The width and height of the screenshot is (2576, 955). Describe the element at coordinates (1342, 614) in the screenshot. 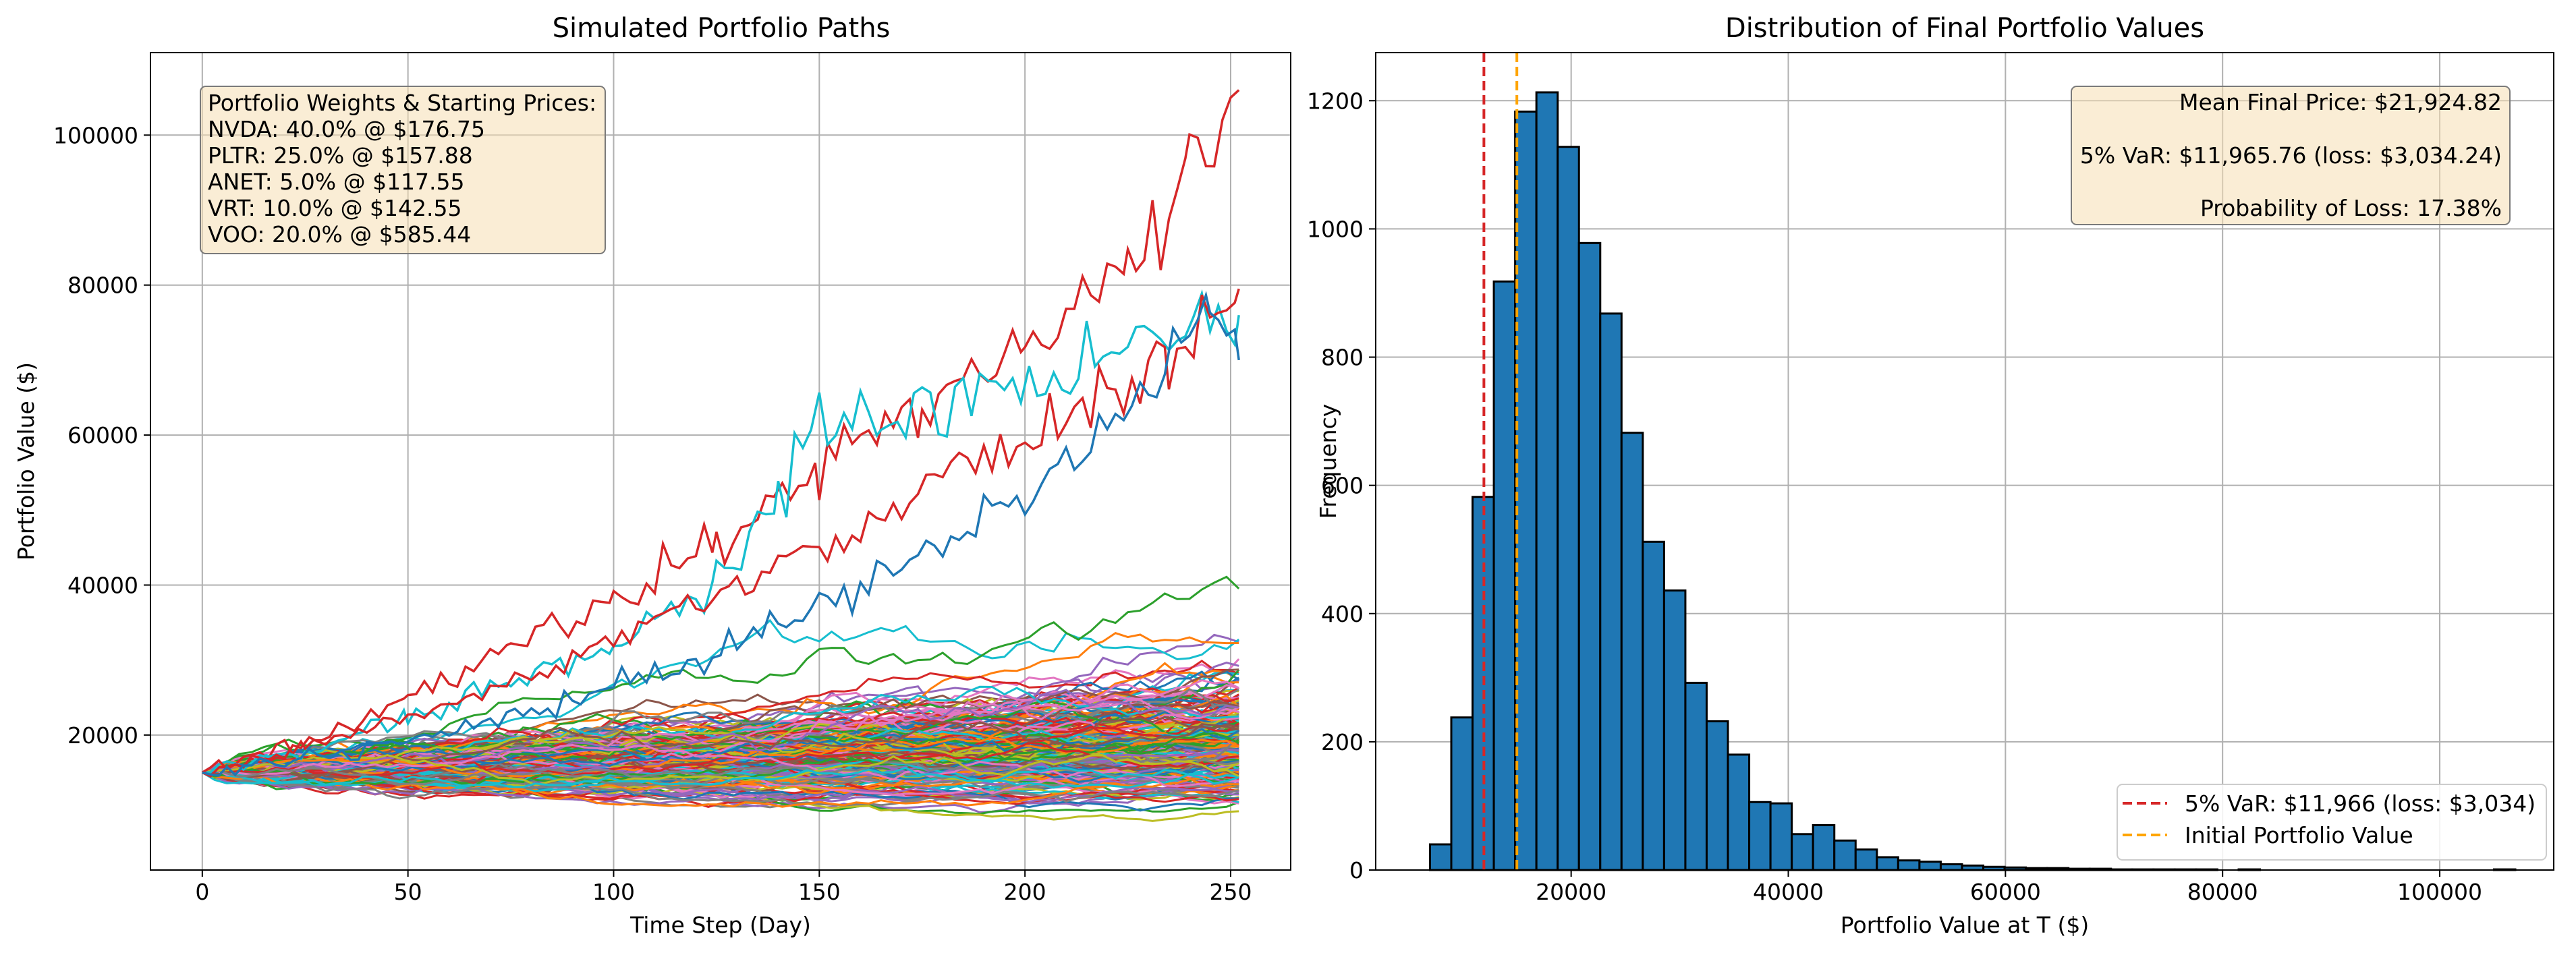

I see `histogram-y-tick-label: 400` at that location.